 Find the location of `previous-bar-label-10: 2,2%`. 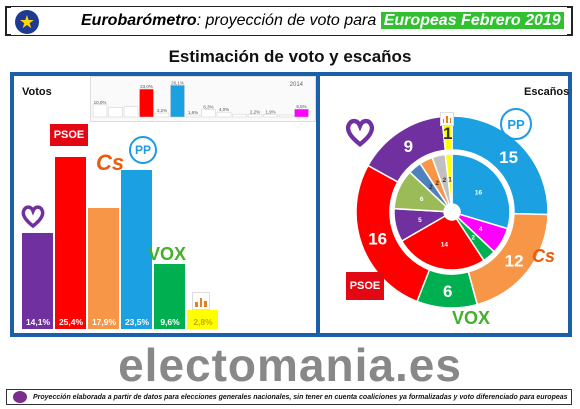

previous-bar-label-10: 2,2% is located at coordinates (255, 111).